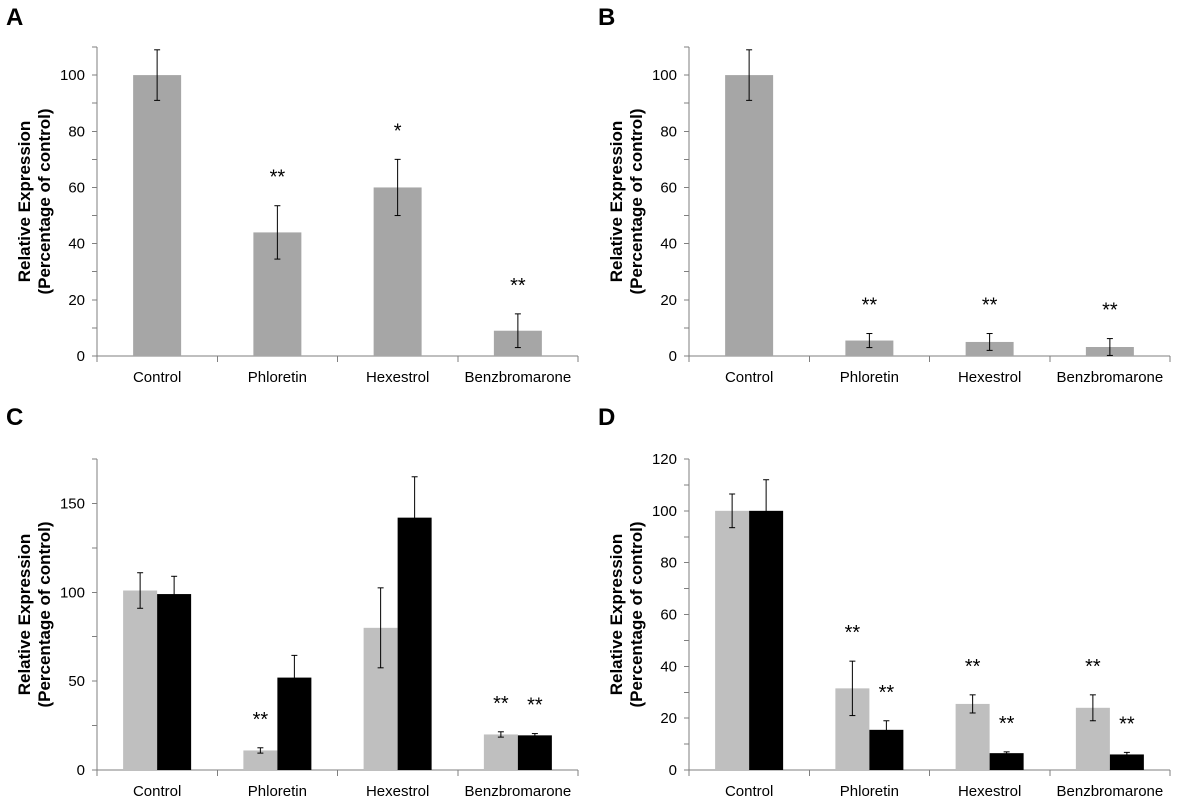  Describe the element at coordinates (81, 770) in the screenshot. I see `y-tick-label-c: 0` at that location.